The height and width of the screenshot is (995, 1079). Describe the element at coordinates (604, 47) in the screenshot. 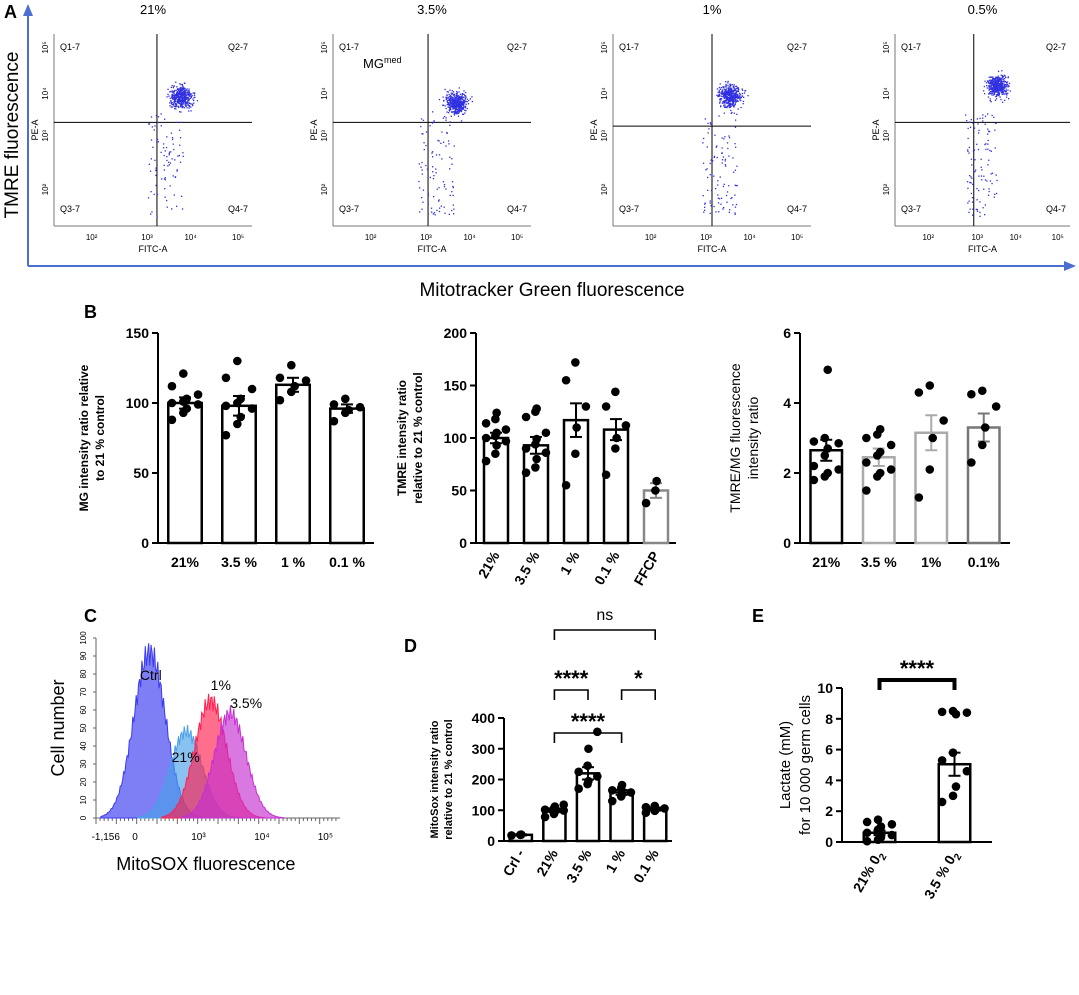

I see `flow-y-tick: 10⁵` at that location.